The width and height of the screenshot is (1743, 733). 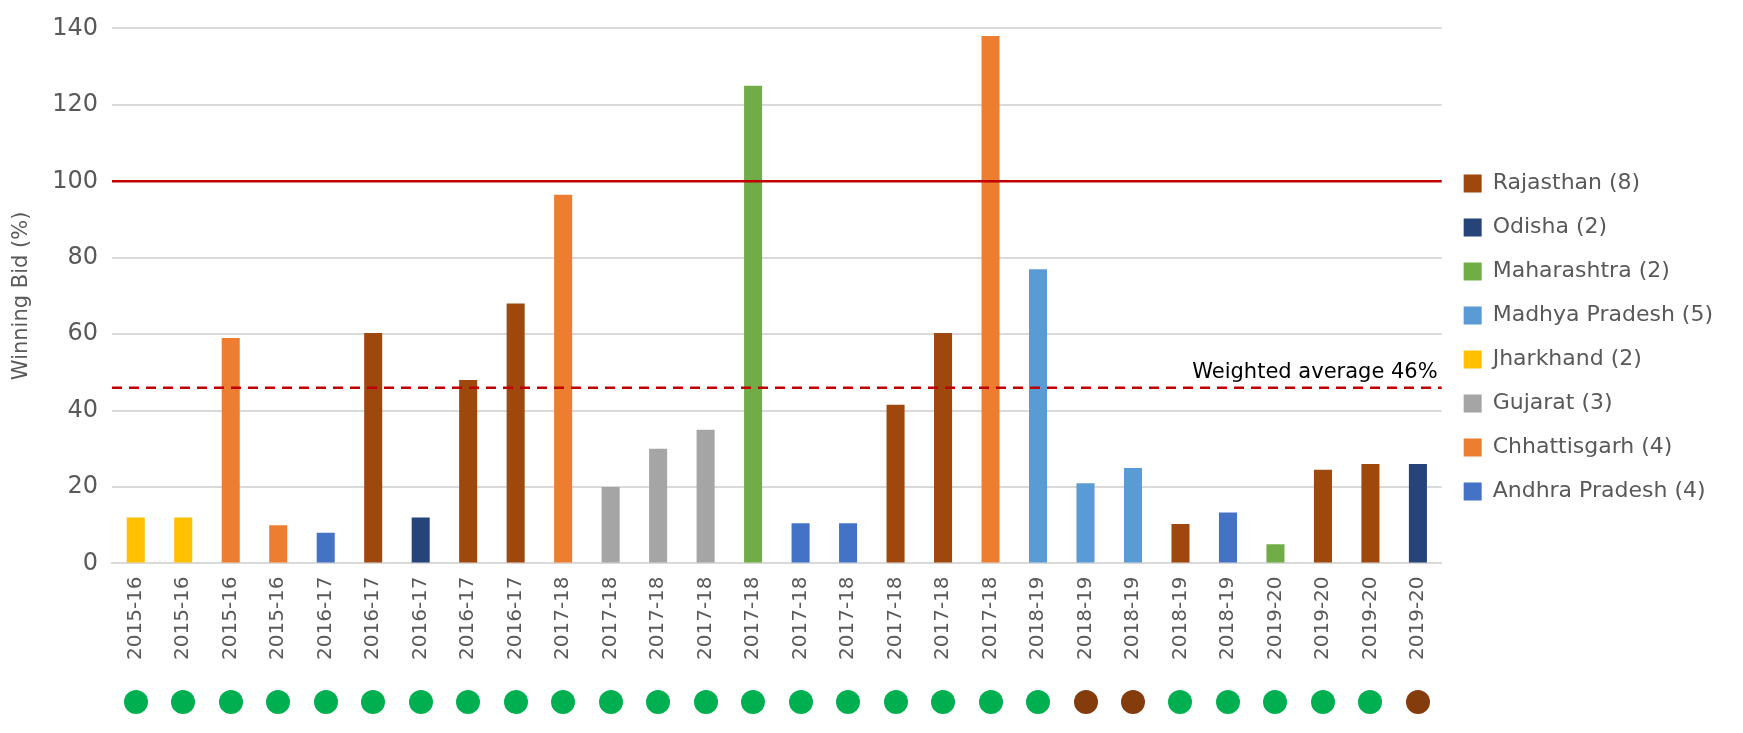 I want to click on y-tick-label: 80, so click(x=83, y=255).